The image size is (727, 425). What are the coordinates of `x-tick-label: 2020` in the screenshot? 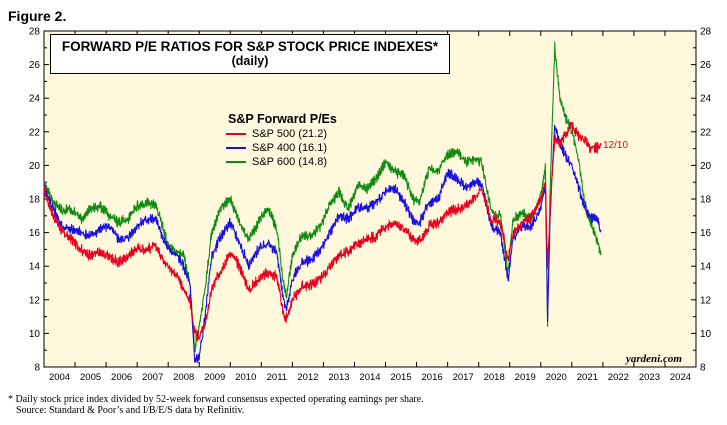 It's located at (556, 377).